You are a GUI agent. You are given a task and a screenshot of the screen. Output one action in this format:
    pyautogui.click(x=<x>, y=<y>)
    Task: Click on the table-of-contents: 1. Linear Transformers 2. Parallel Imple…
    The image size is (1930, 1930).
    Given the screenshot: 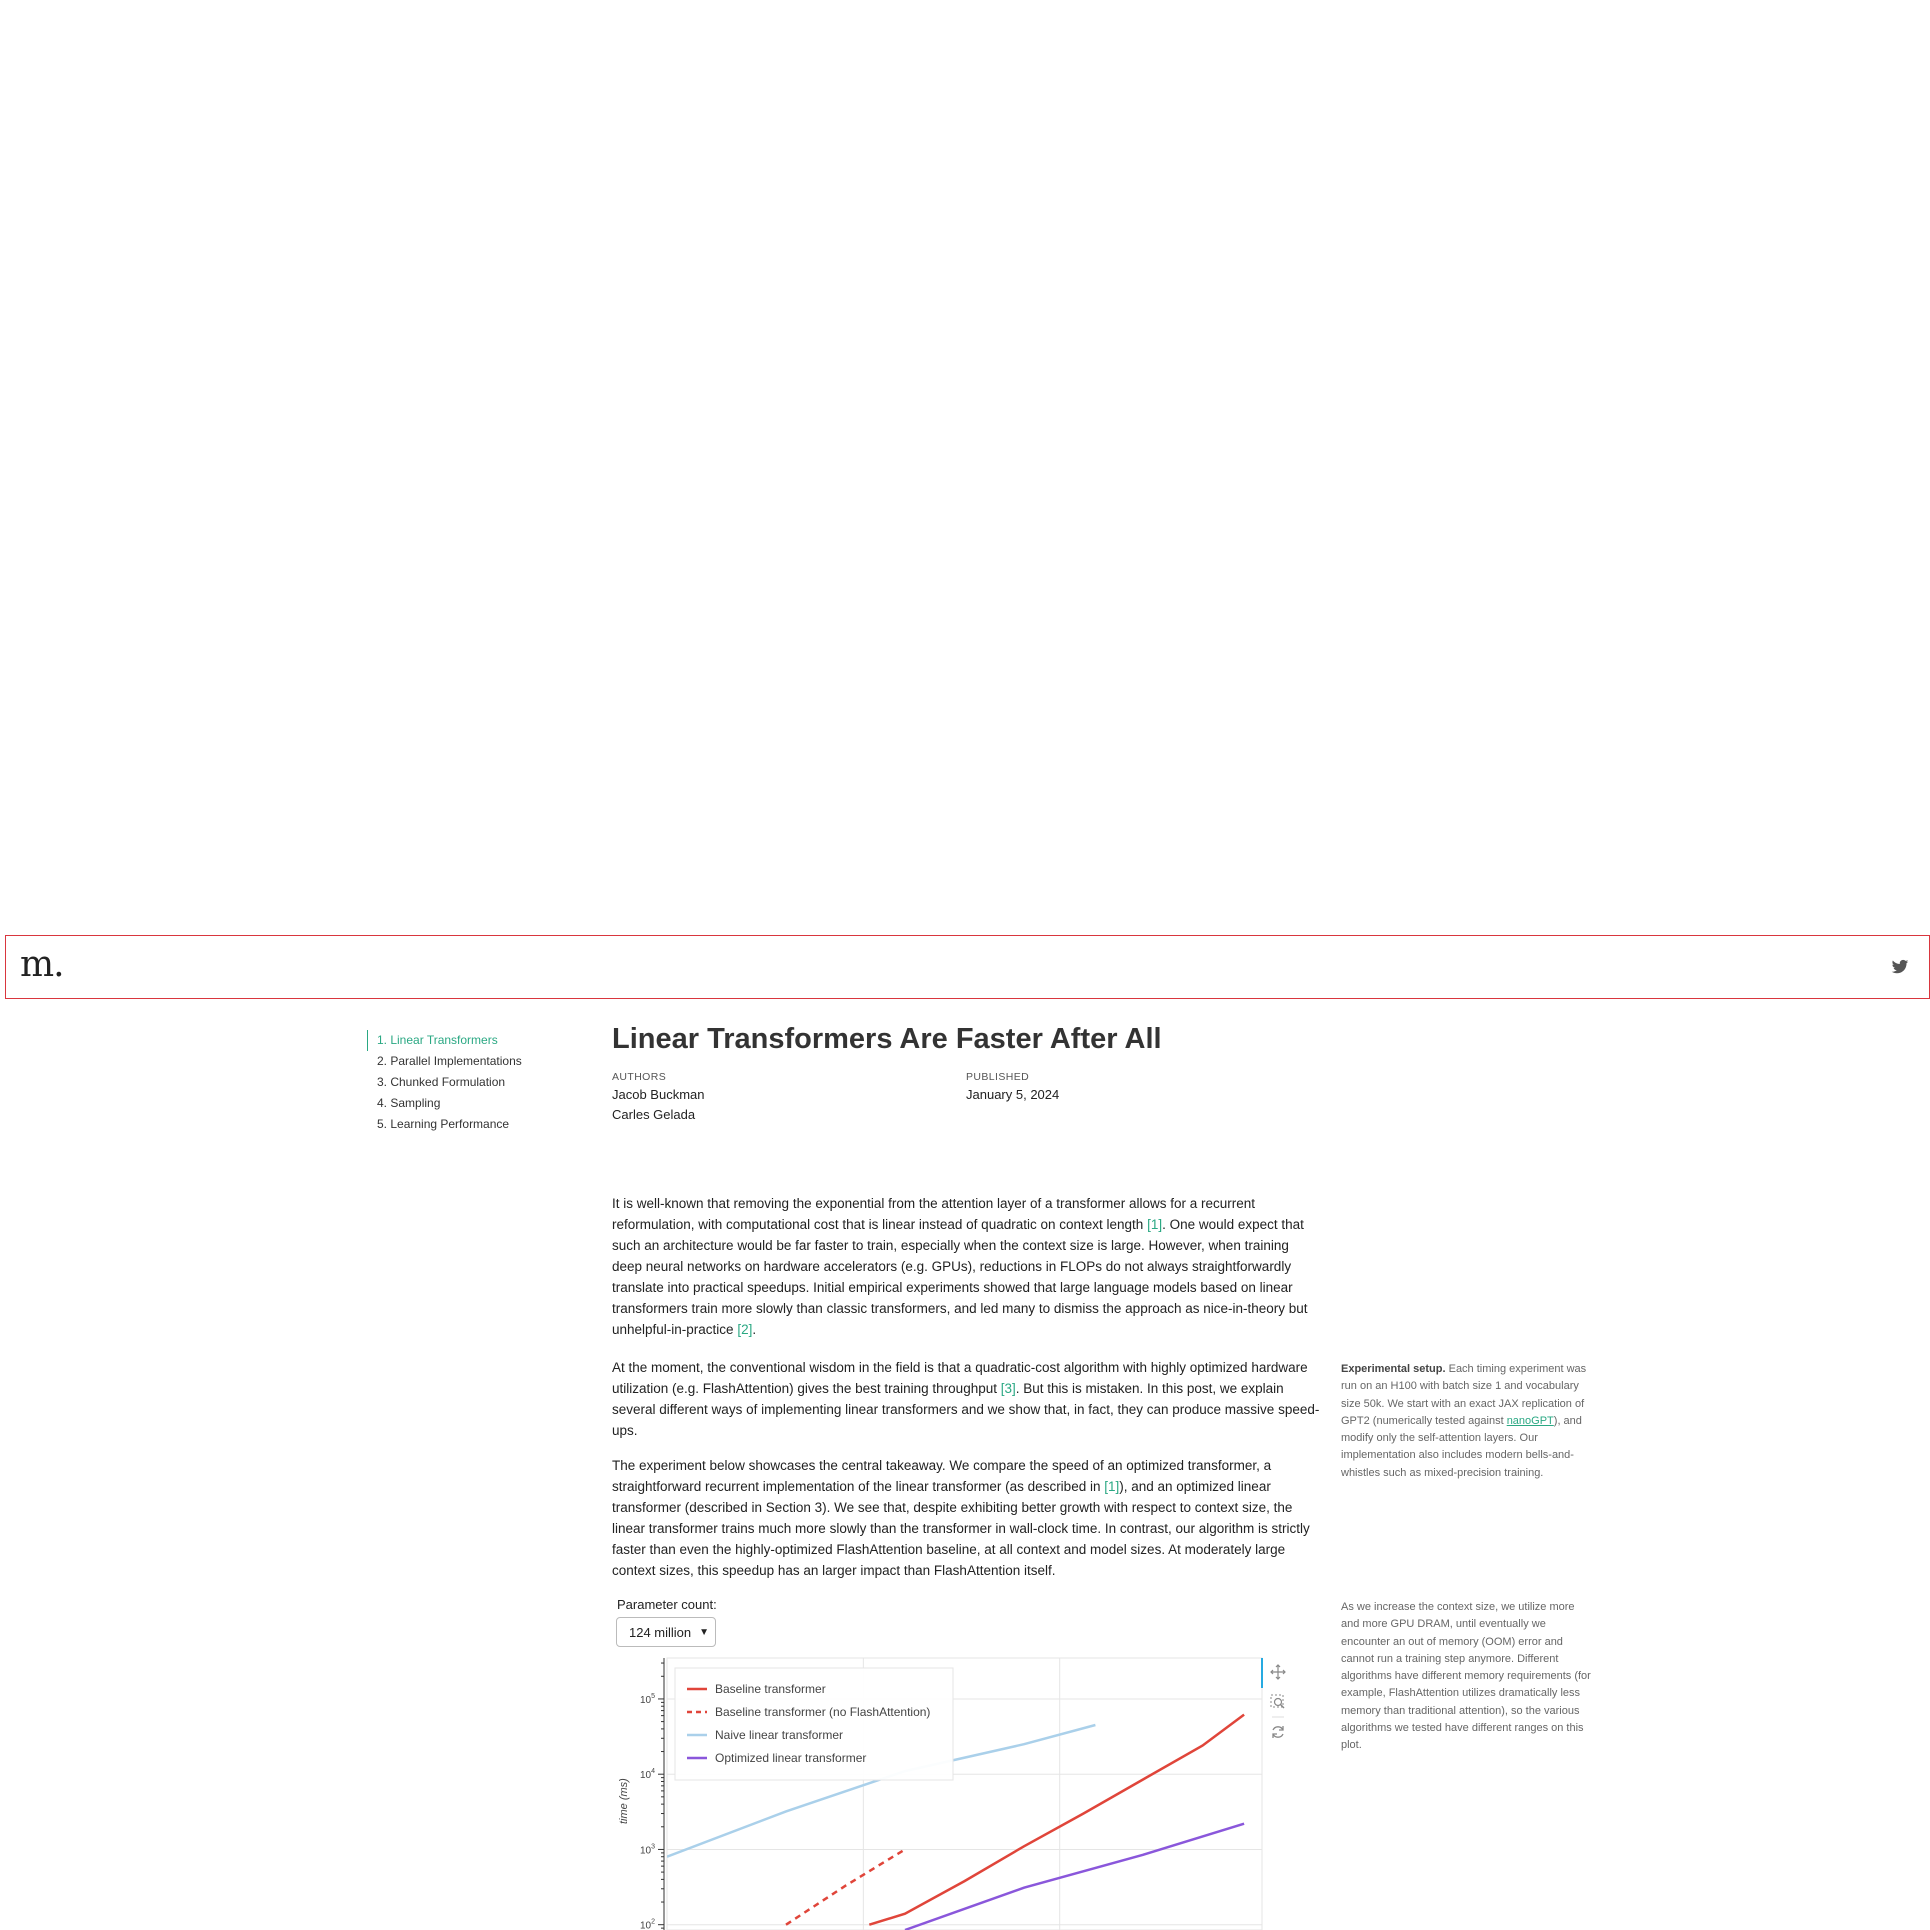 What is the action you would take?
    pyautogui.click(x=444, y=1082)
    